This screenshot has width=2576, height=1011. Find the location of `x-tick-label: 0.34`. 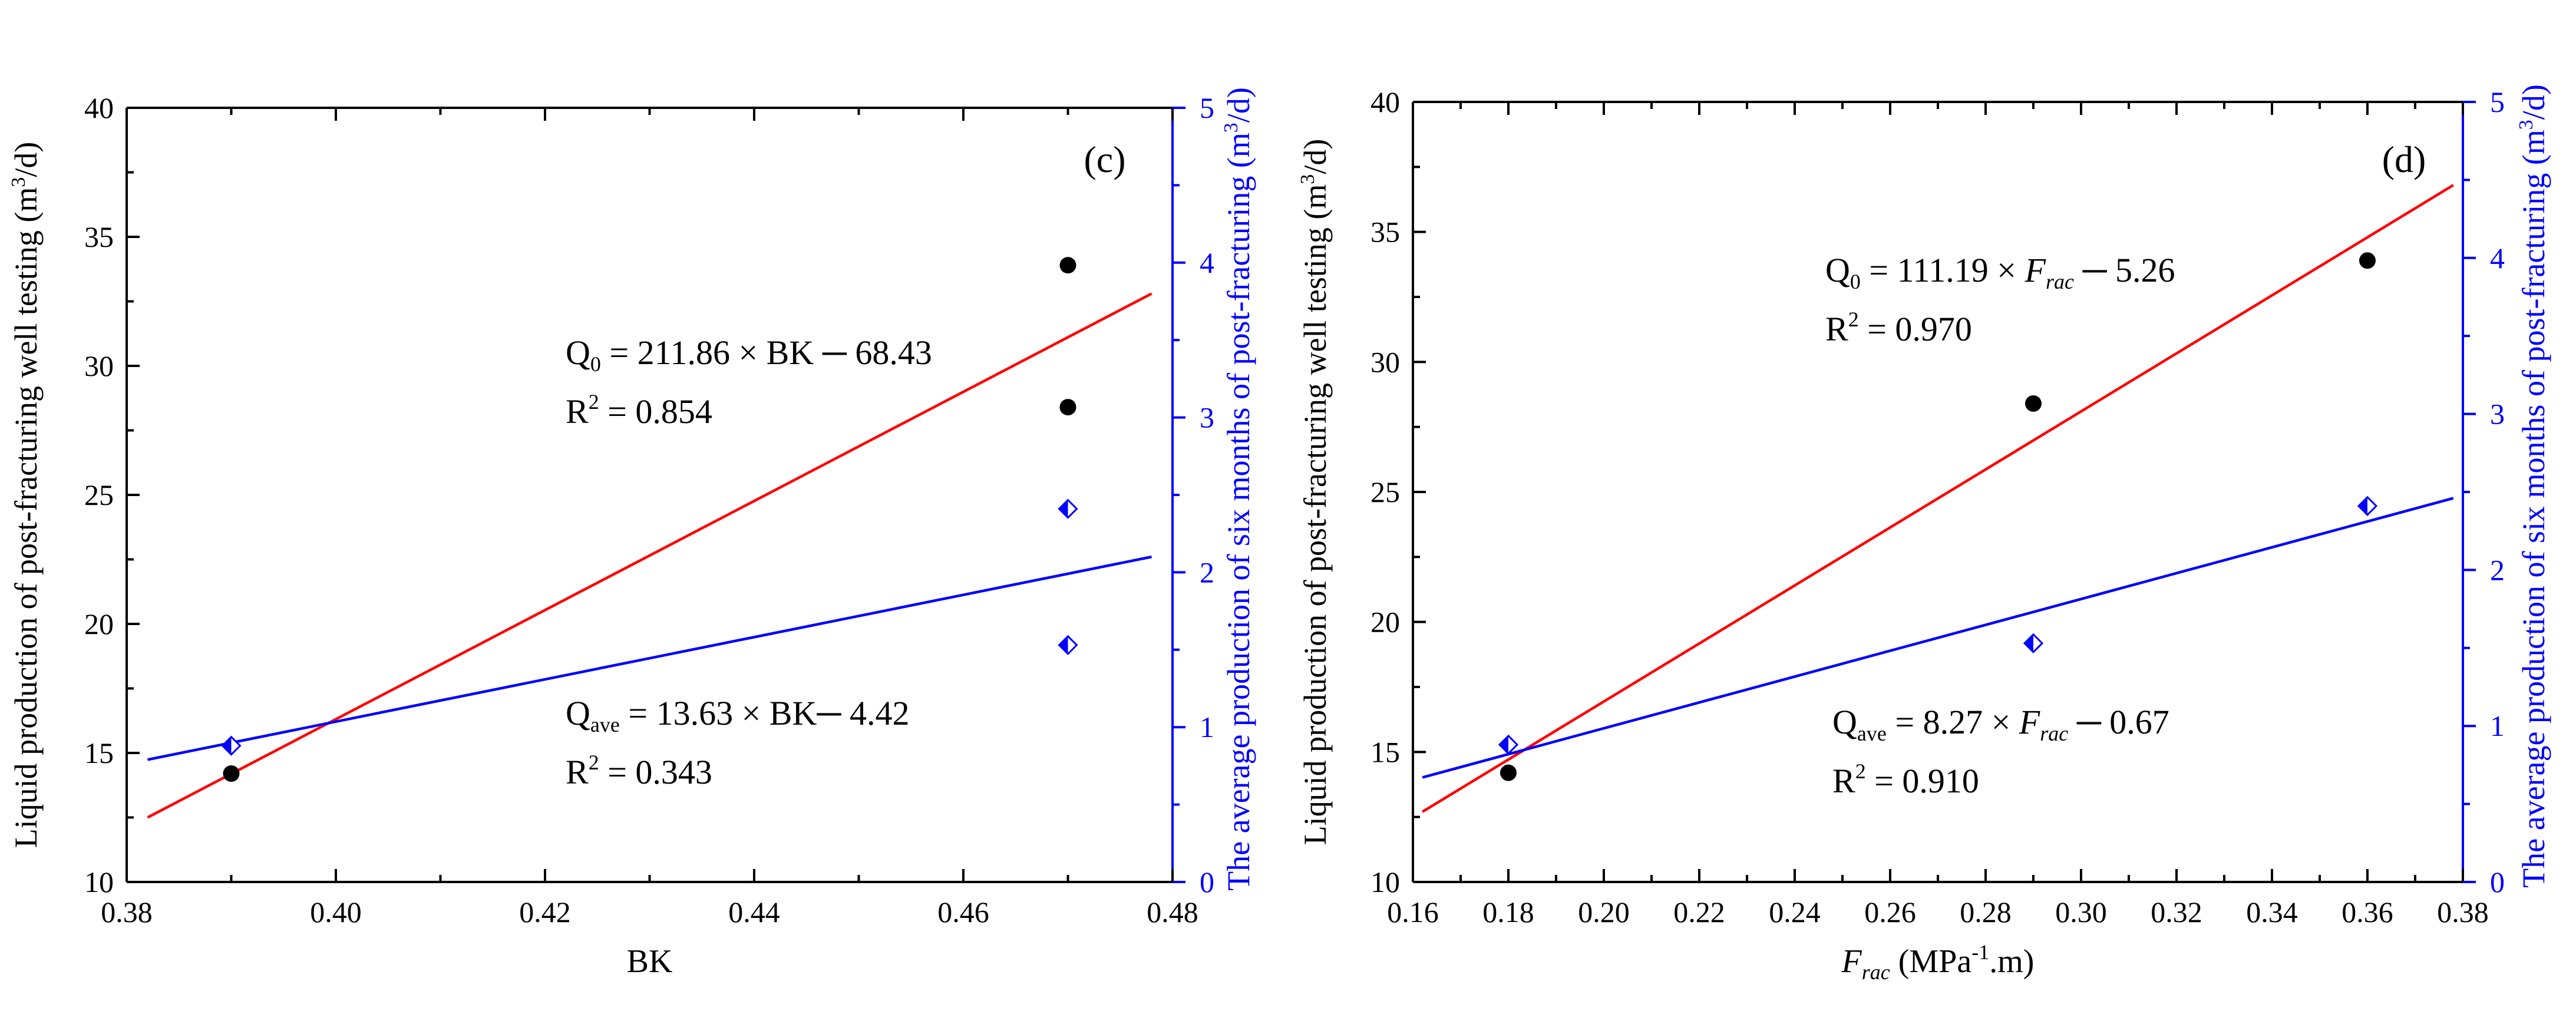

x-tick-label: 0.34 is located at coordinates (2272, 912).